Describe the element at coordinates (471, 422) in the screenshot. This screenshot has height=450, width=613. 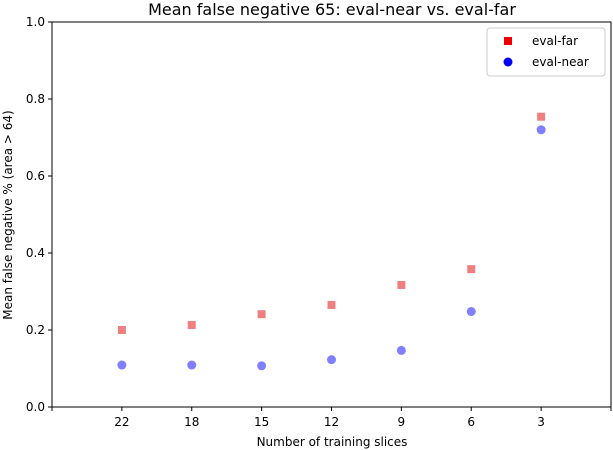
I see `x-tick-label: 6` at that location.